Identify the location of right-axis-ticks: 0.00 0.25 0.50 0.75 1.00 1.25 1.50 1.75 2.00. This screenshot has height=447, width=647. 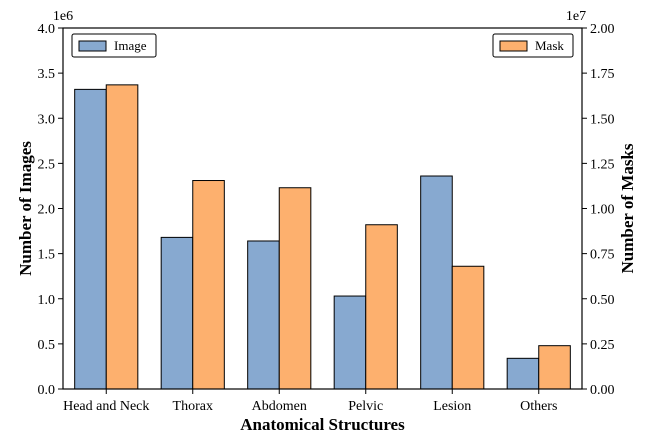
(598, 210).